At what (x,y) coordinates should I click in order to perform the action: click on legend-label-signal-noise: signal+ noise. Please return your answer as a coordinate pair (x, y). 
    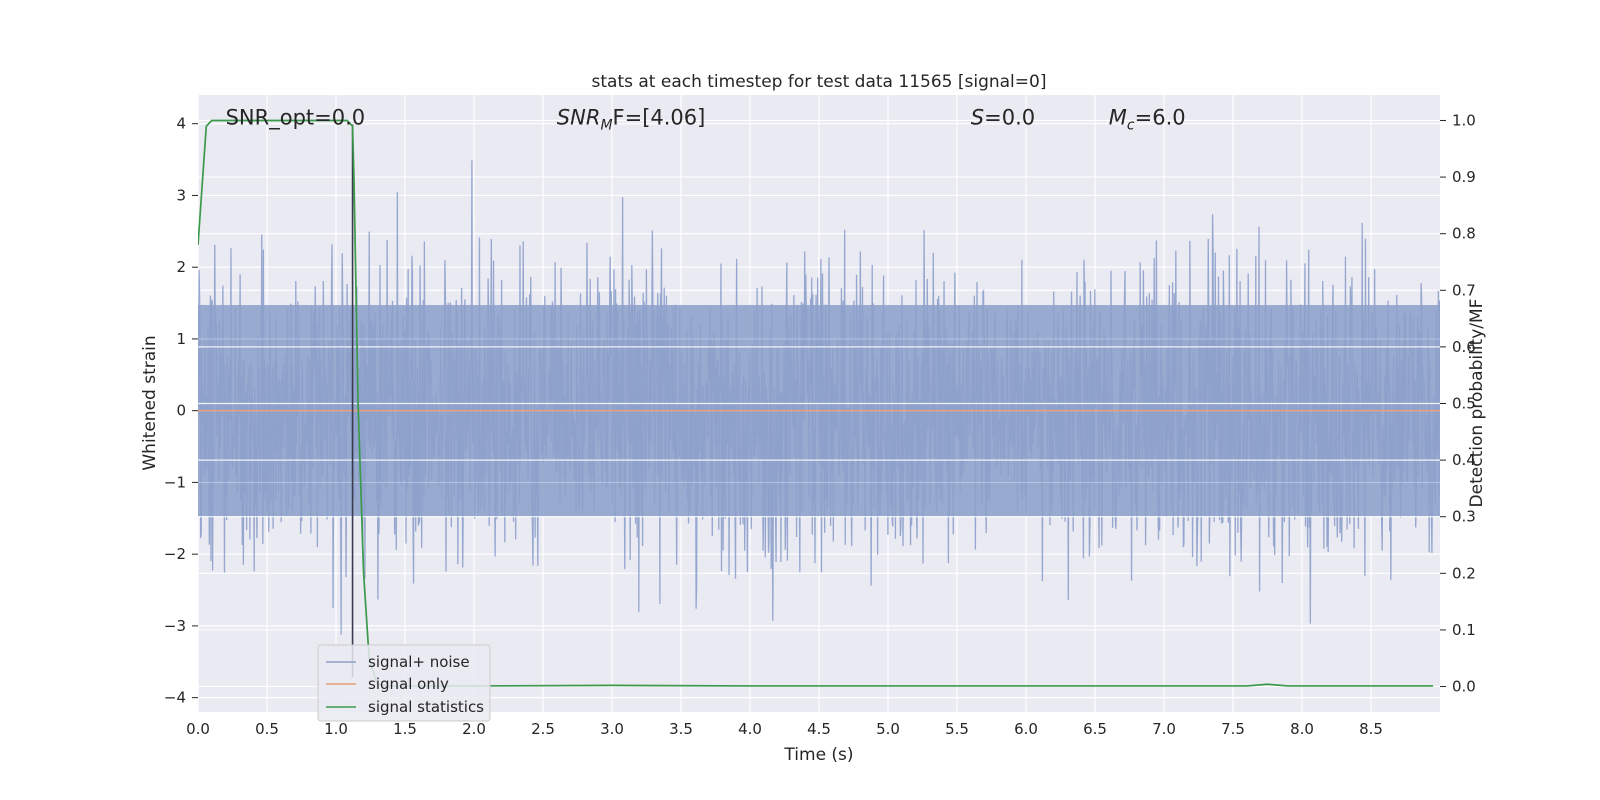
    Looking at the image, I should click on (419, 662).